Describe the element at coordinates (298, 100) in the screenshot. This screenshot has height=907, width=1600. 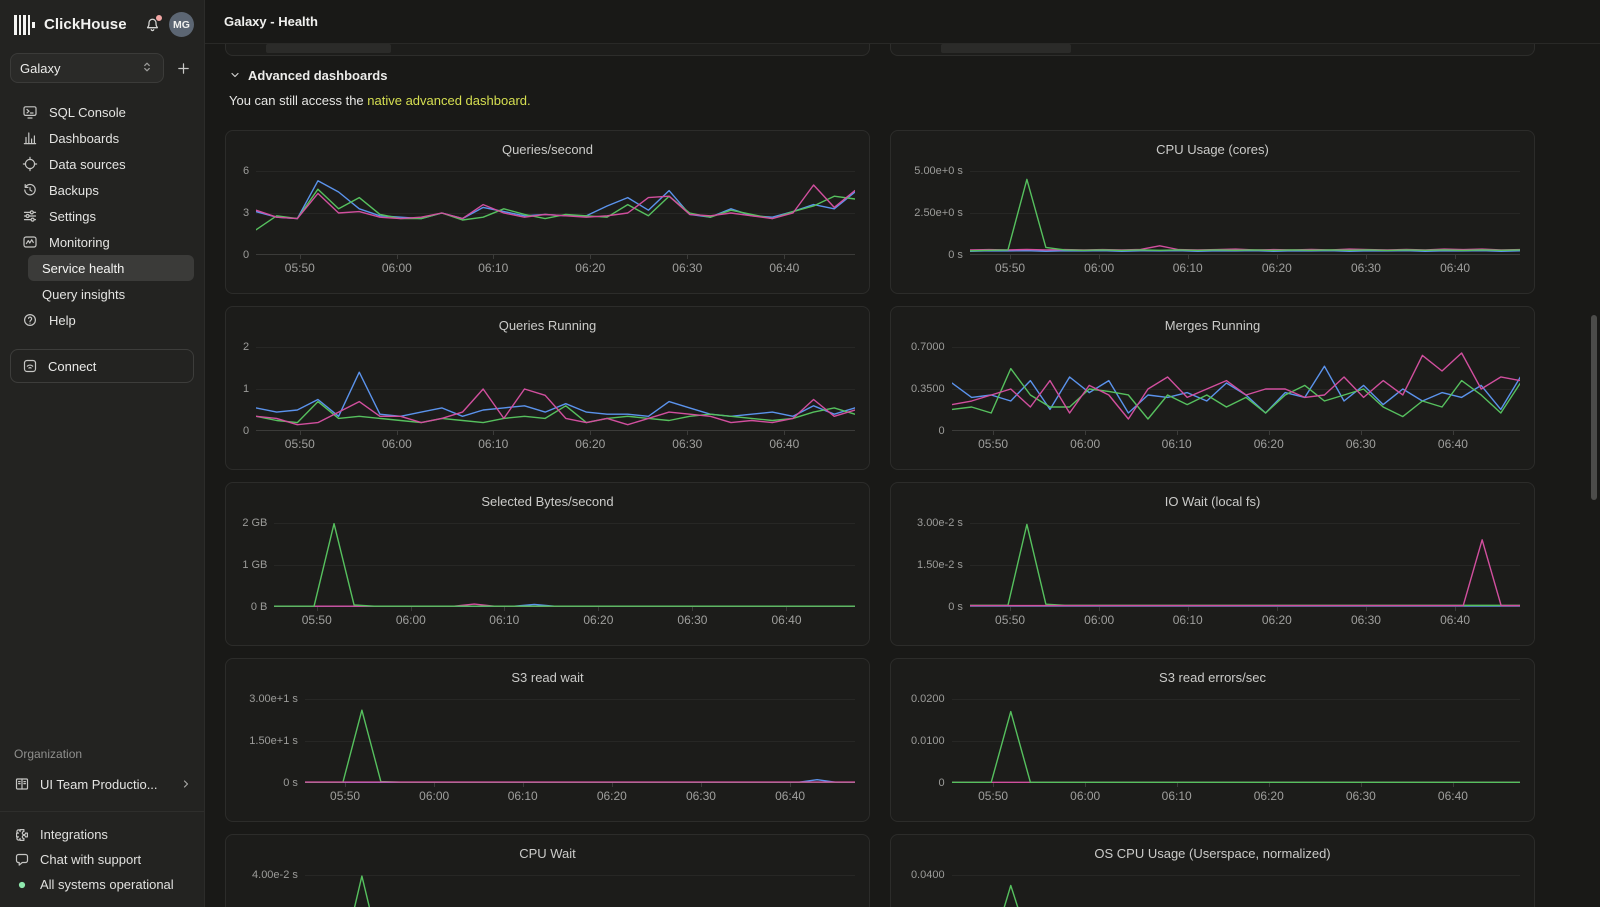
I see `note-text: You can still access the` at that location.